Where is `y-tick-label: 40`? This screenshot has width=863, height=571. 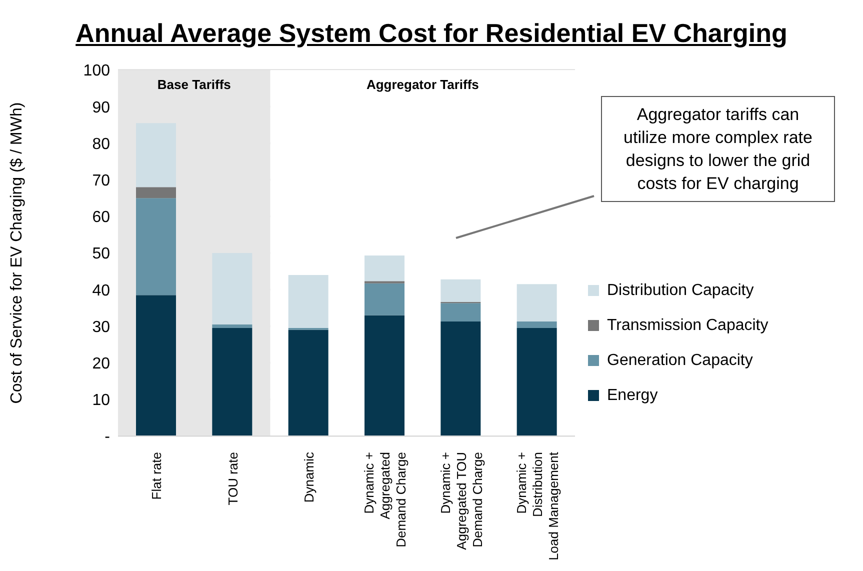 y-tick-label: 40 is located at coordinates (101, 291).